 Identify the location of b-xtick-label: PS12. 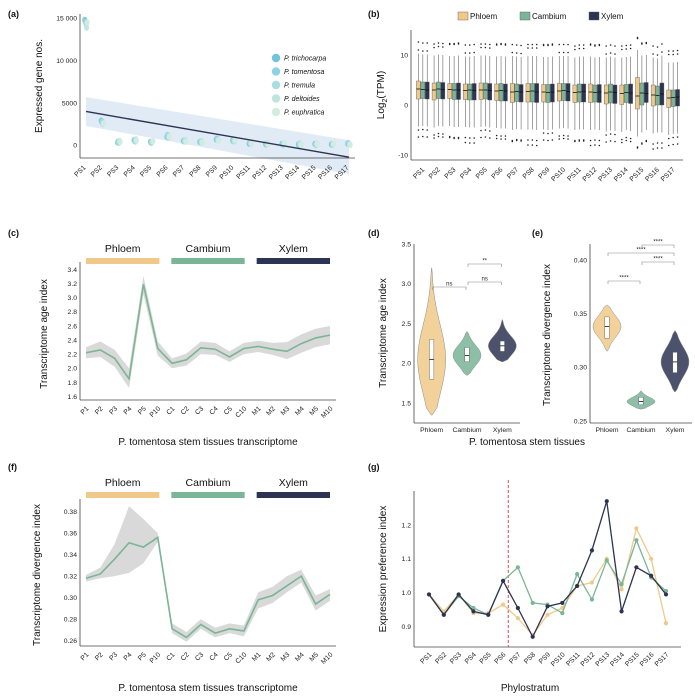
(590, 174).